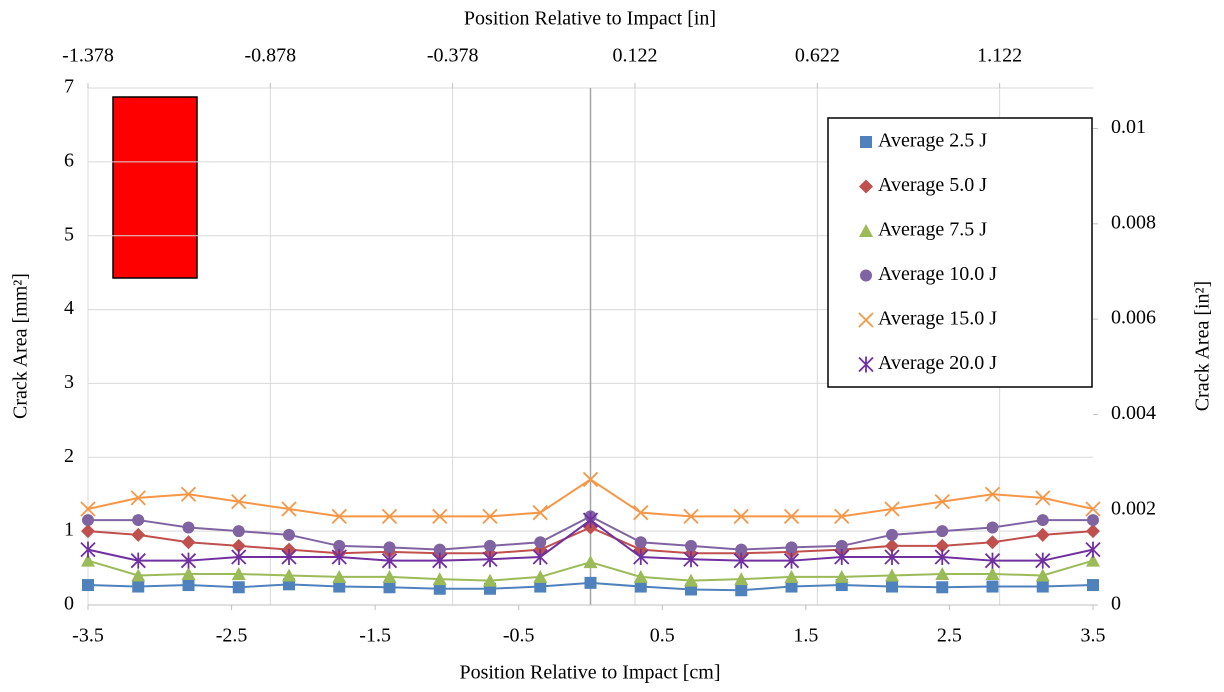 Image resolution: width=1224 pixels, height=692 pixels. What do you see at coordinates (69, 160) in the screenshot?
I see `y-tick-label: 6` at bounding box center [69, 160].